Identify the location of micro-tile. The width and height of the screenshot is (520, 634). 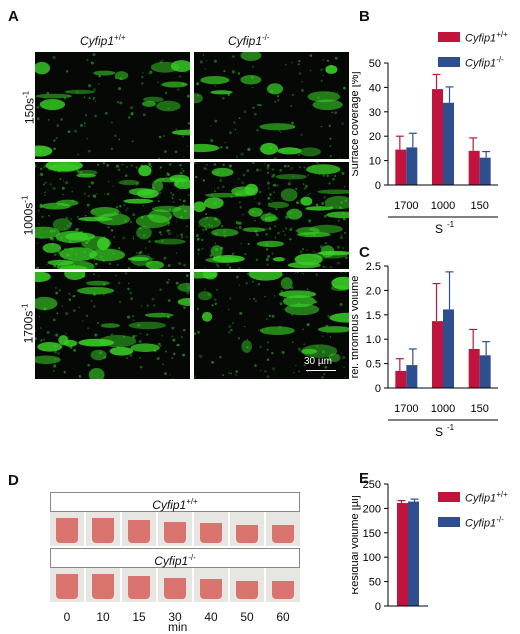
(271, 105).